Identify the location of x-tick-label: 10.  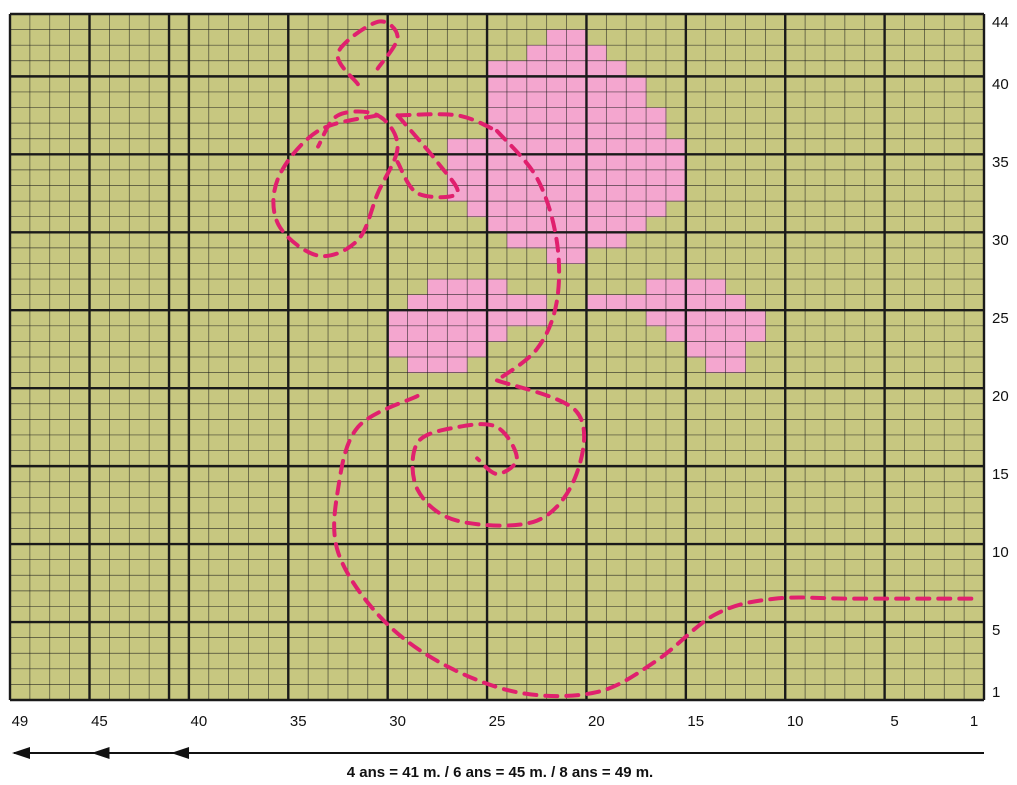
(795, 721).